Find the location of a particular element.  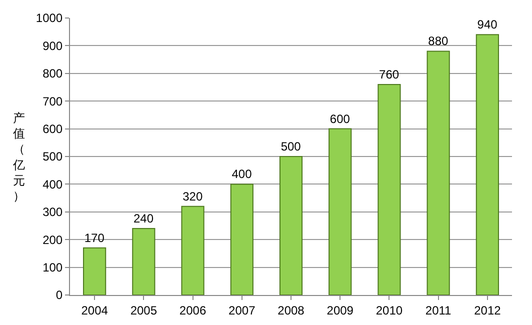

x-tick-label: 2010 is located at coordinates (389, 310).